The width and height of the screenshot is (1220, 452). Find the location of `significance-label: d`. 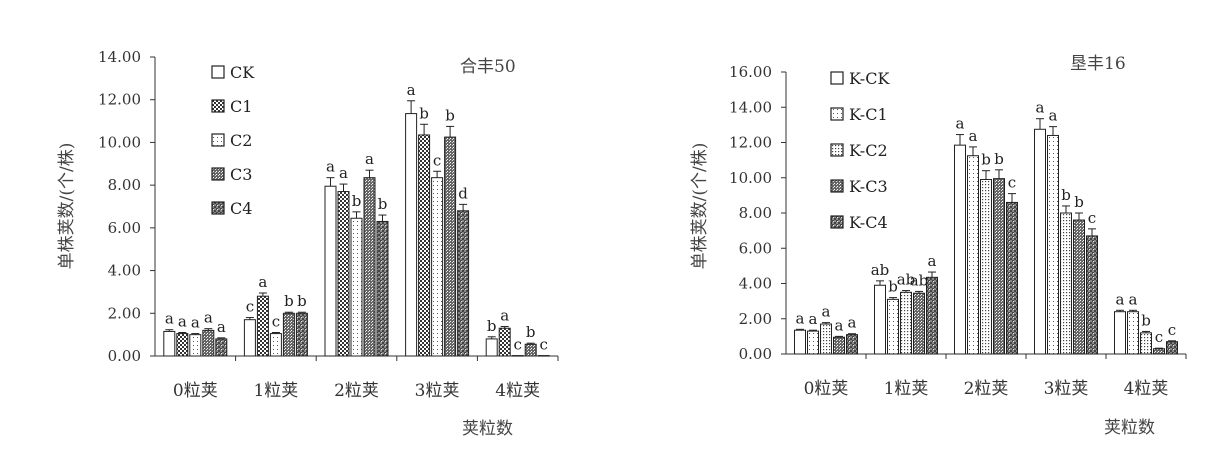

significance-label: d is located at coordinates (463, 193).